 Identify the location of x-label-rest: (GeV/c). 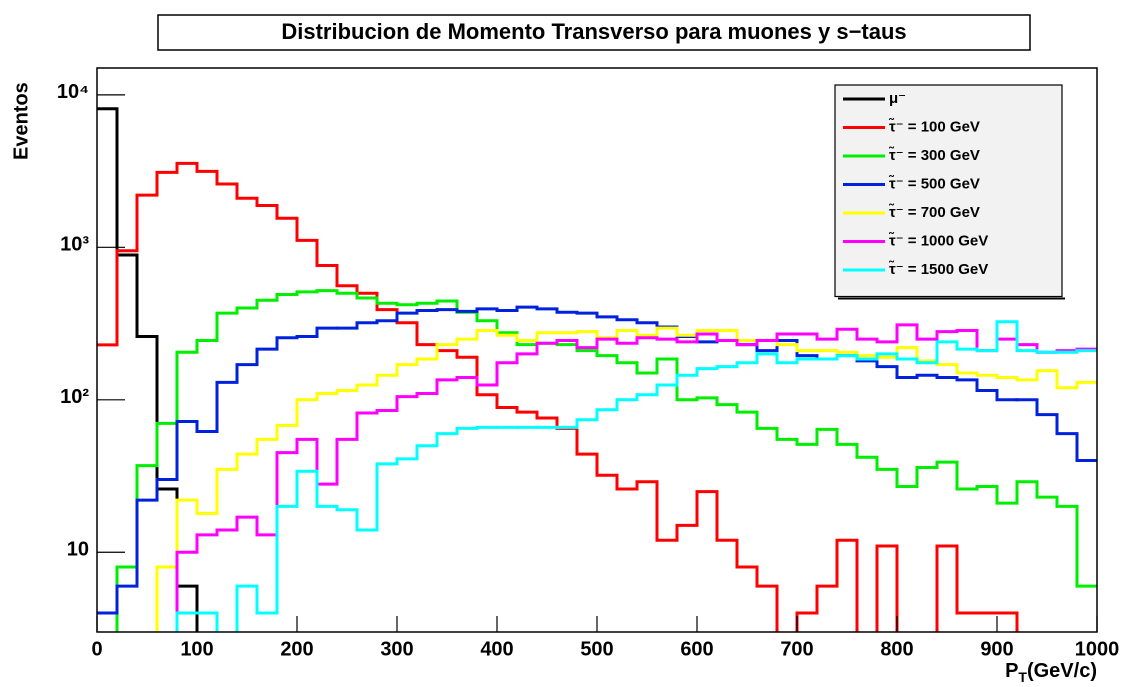
(1062, 671).